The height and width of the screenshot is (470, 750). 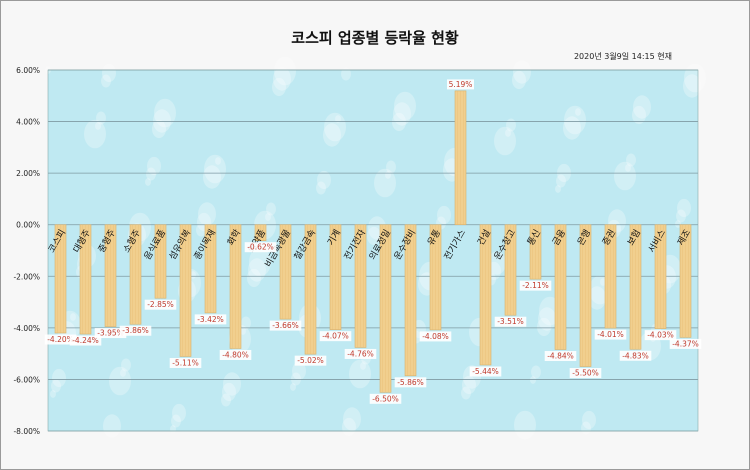 I want to click on data-label: -3.86%, so click(x=135, y=330).